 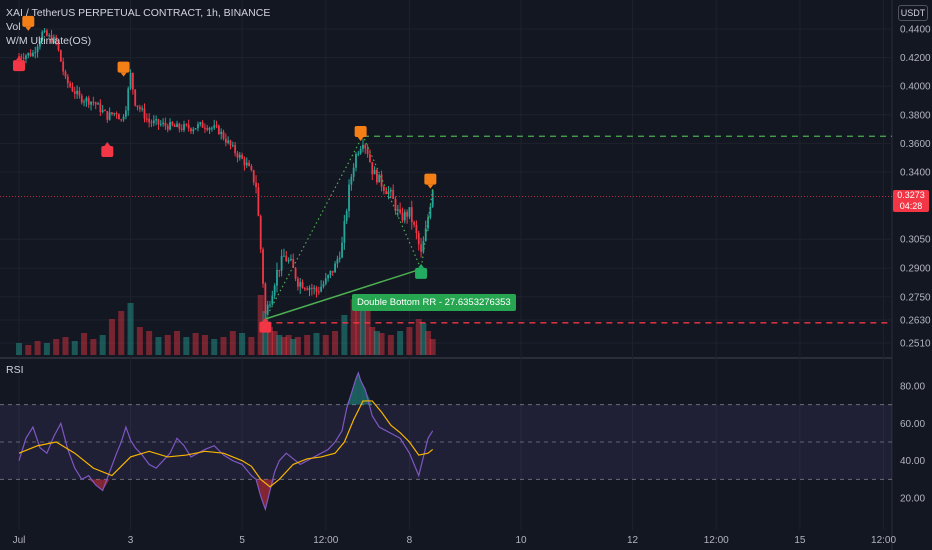 I want to click on rsi-ma-line, so click(x=226, y=444).